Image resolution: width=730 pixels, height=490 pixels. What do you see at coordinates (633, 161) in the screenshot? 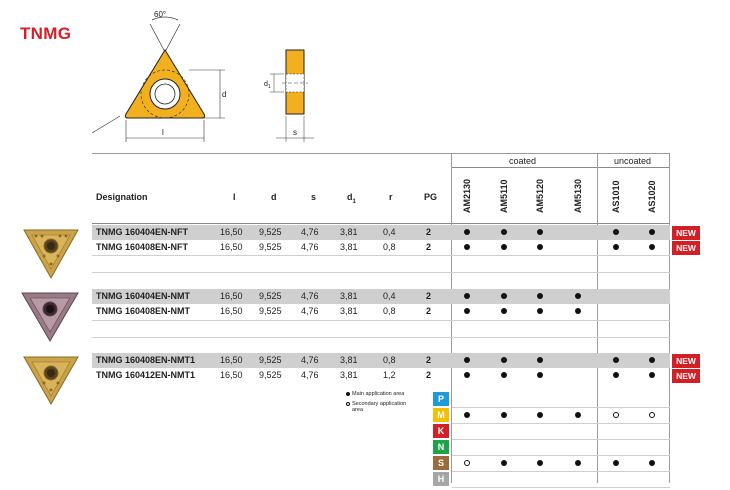
I see `group-uncoated-label: uncoated` at bounding box center [633, 161].